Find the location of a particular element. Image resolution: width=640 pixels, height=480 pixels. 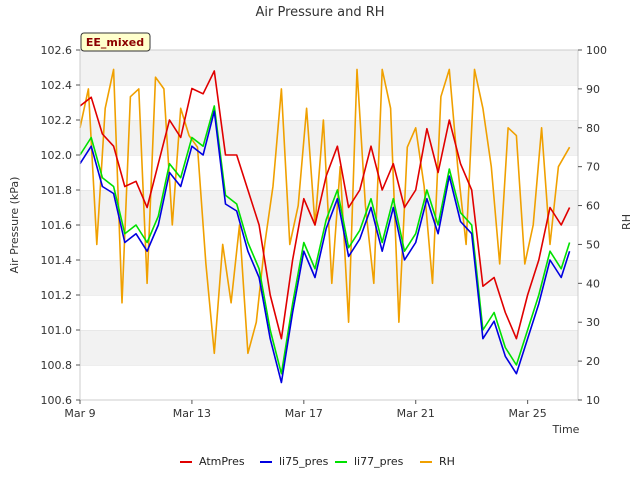

y2-tick-label: 60 is located at coordinates (593, 206).